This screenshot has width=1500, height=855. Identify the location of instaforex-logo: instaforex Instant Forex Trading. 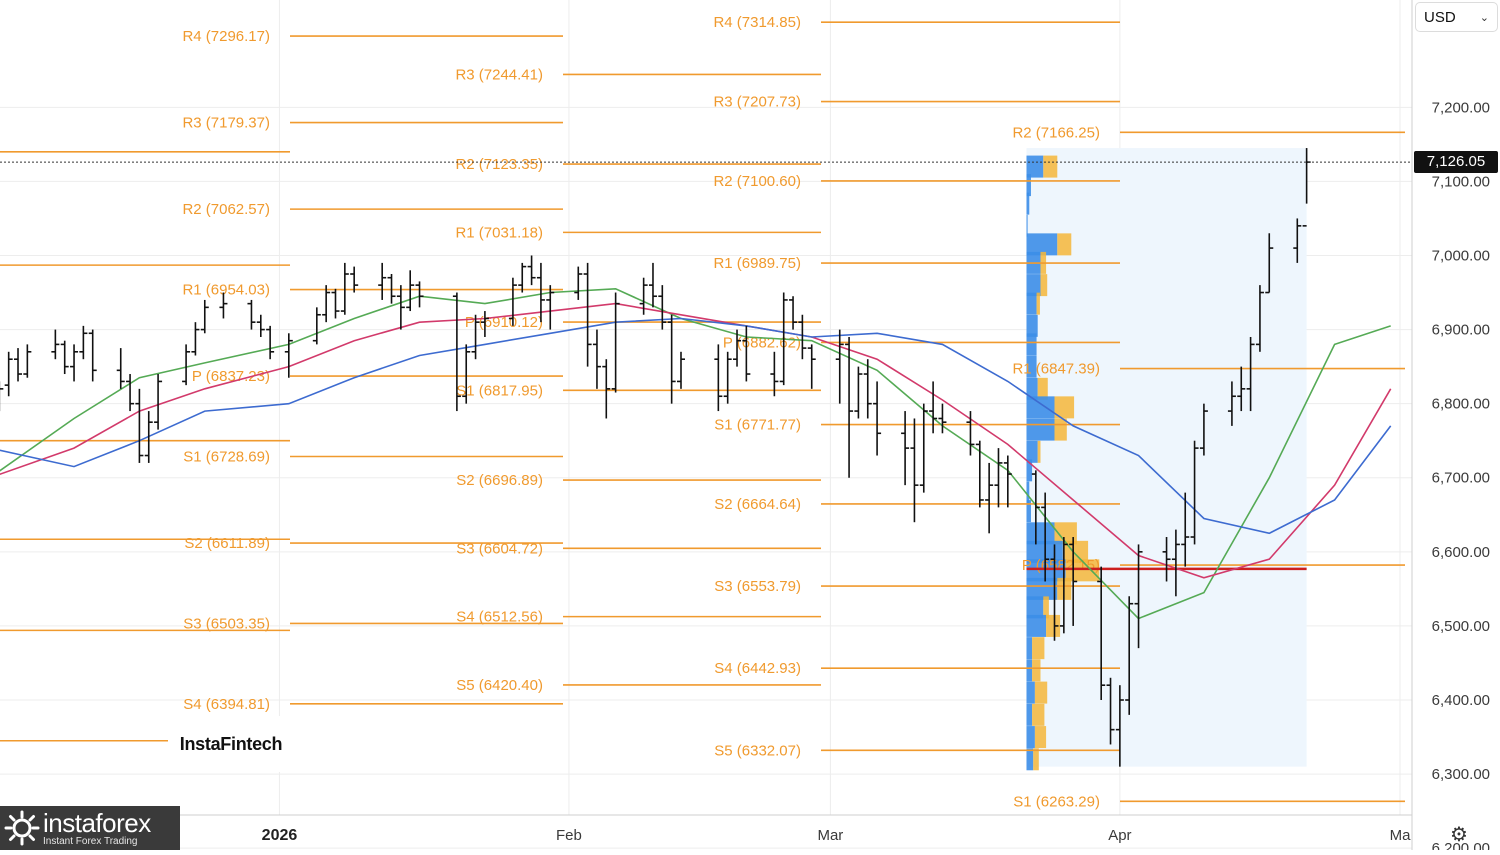
(90, 828).